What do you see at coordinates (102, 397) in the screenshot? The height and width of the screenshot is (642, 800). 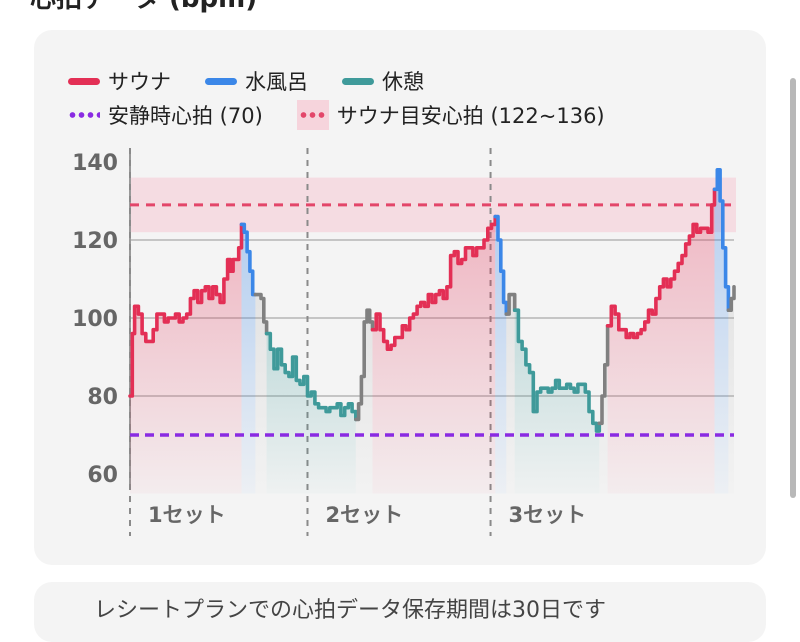 I see `y-tick-label-80: 80` at bounding box center [102, 397].